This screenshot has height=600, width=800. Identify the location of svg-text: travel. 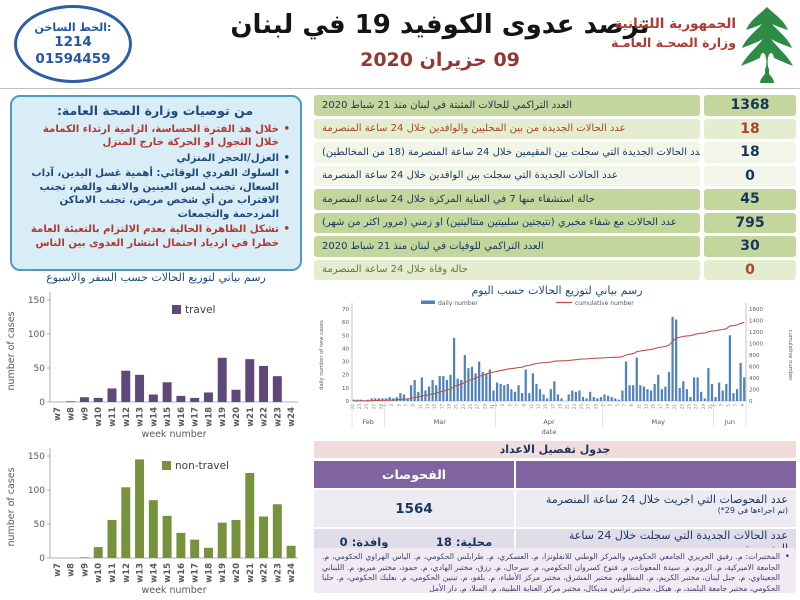
(200, 310).